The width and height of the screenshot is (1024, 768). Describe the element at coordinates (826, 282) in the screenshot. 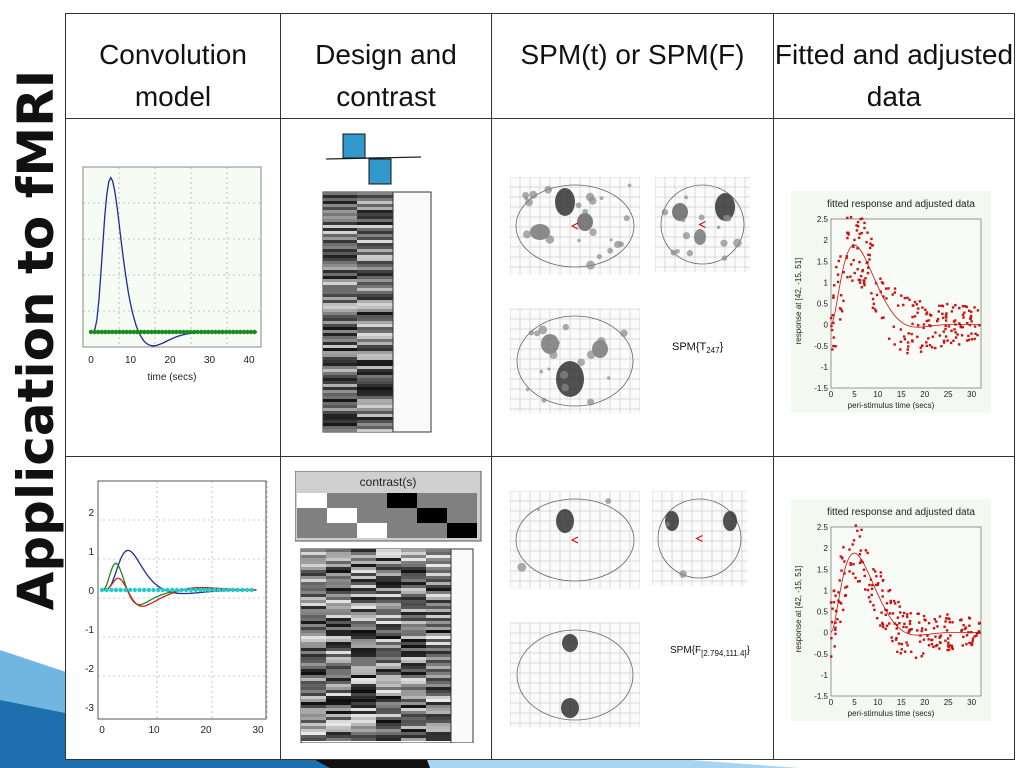

I see `fit-ytick: 1` at that location.